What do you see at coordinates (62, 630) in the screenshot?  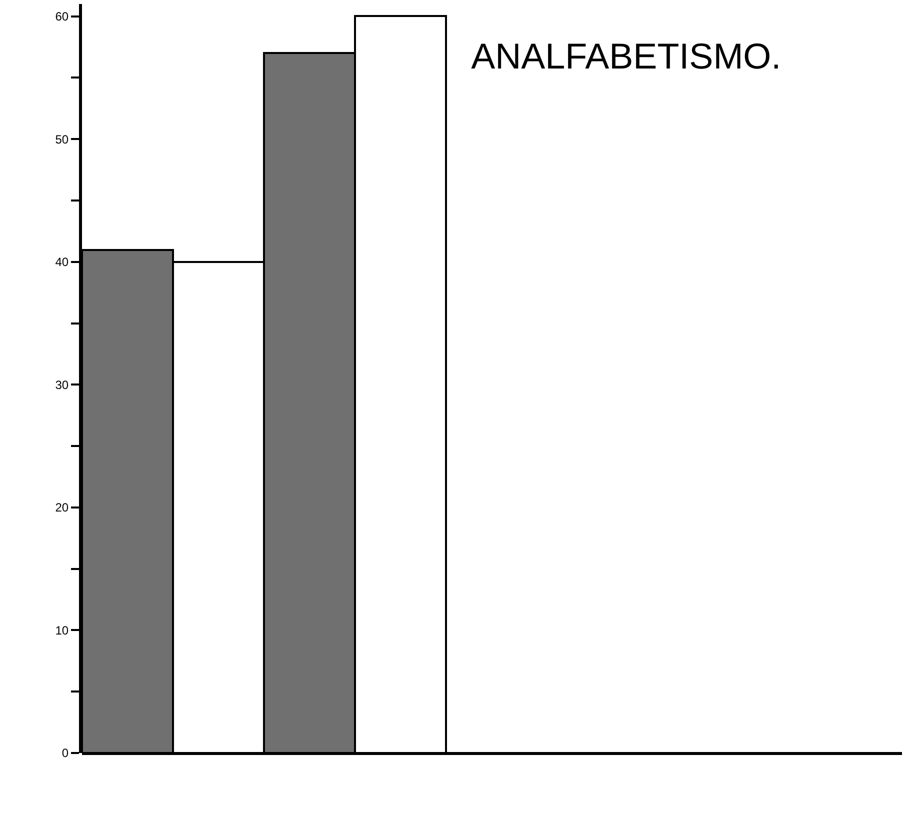 I see `y-tick-label: 10` at bounding box center [62, 630].